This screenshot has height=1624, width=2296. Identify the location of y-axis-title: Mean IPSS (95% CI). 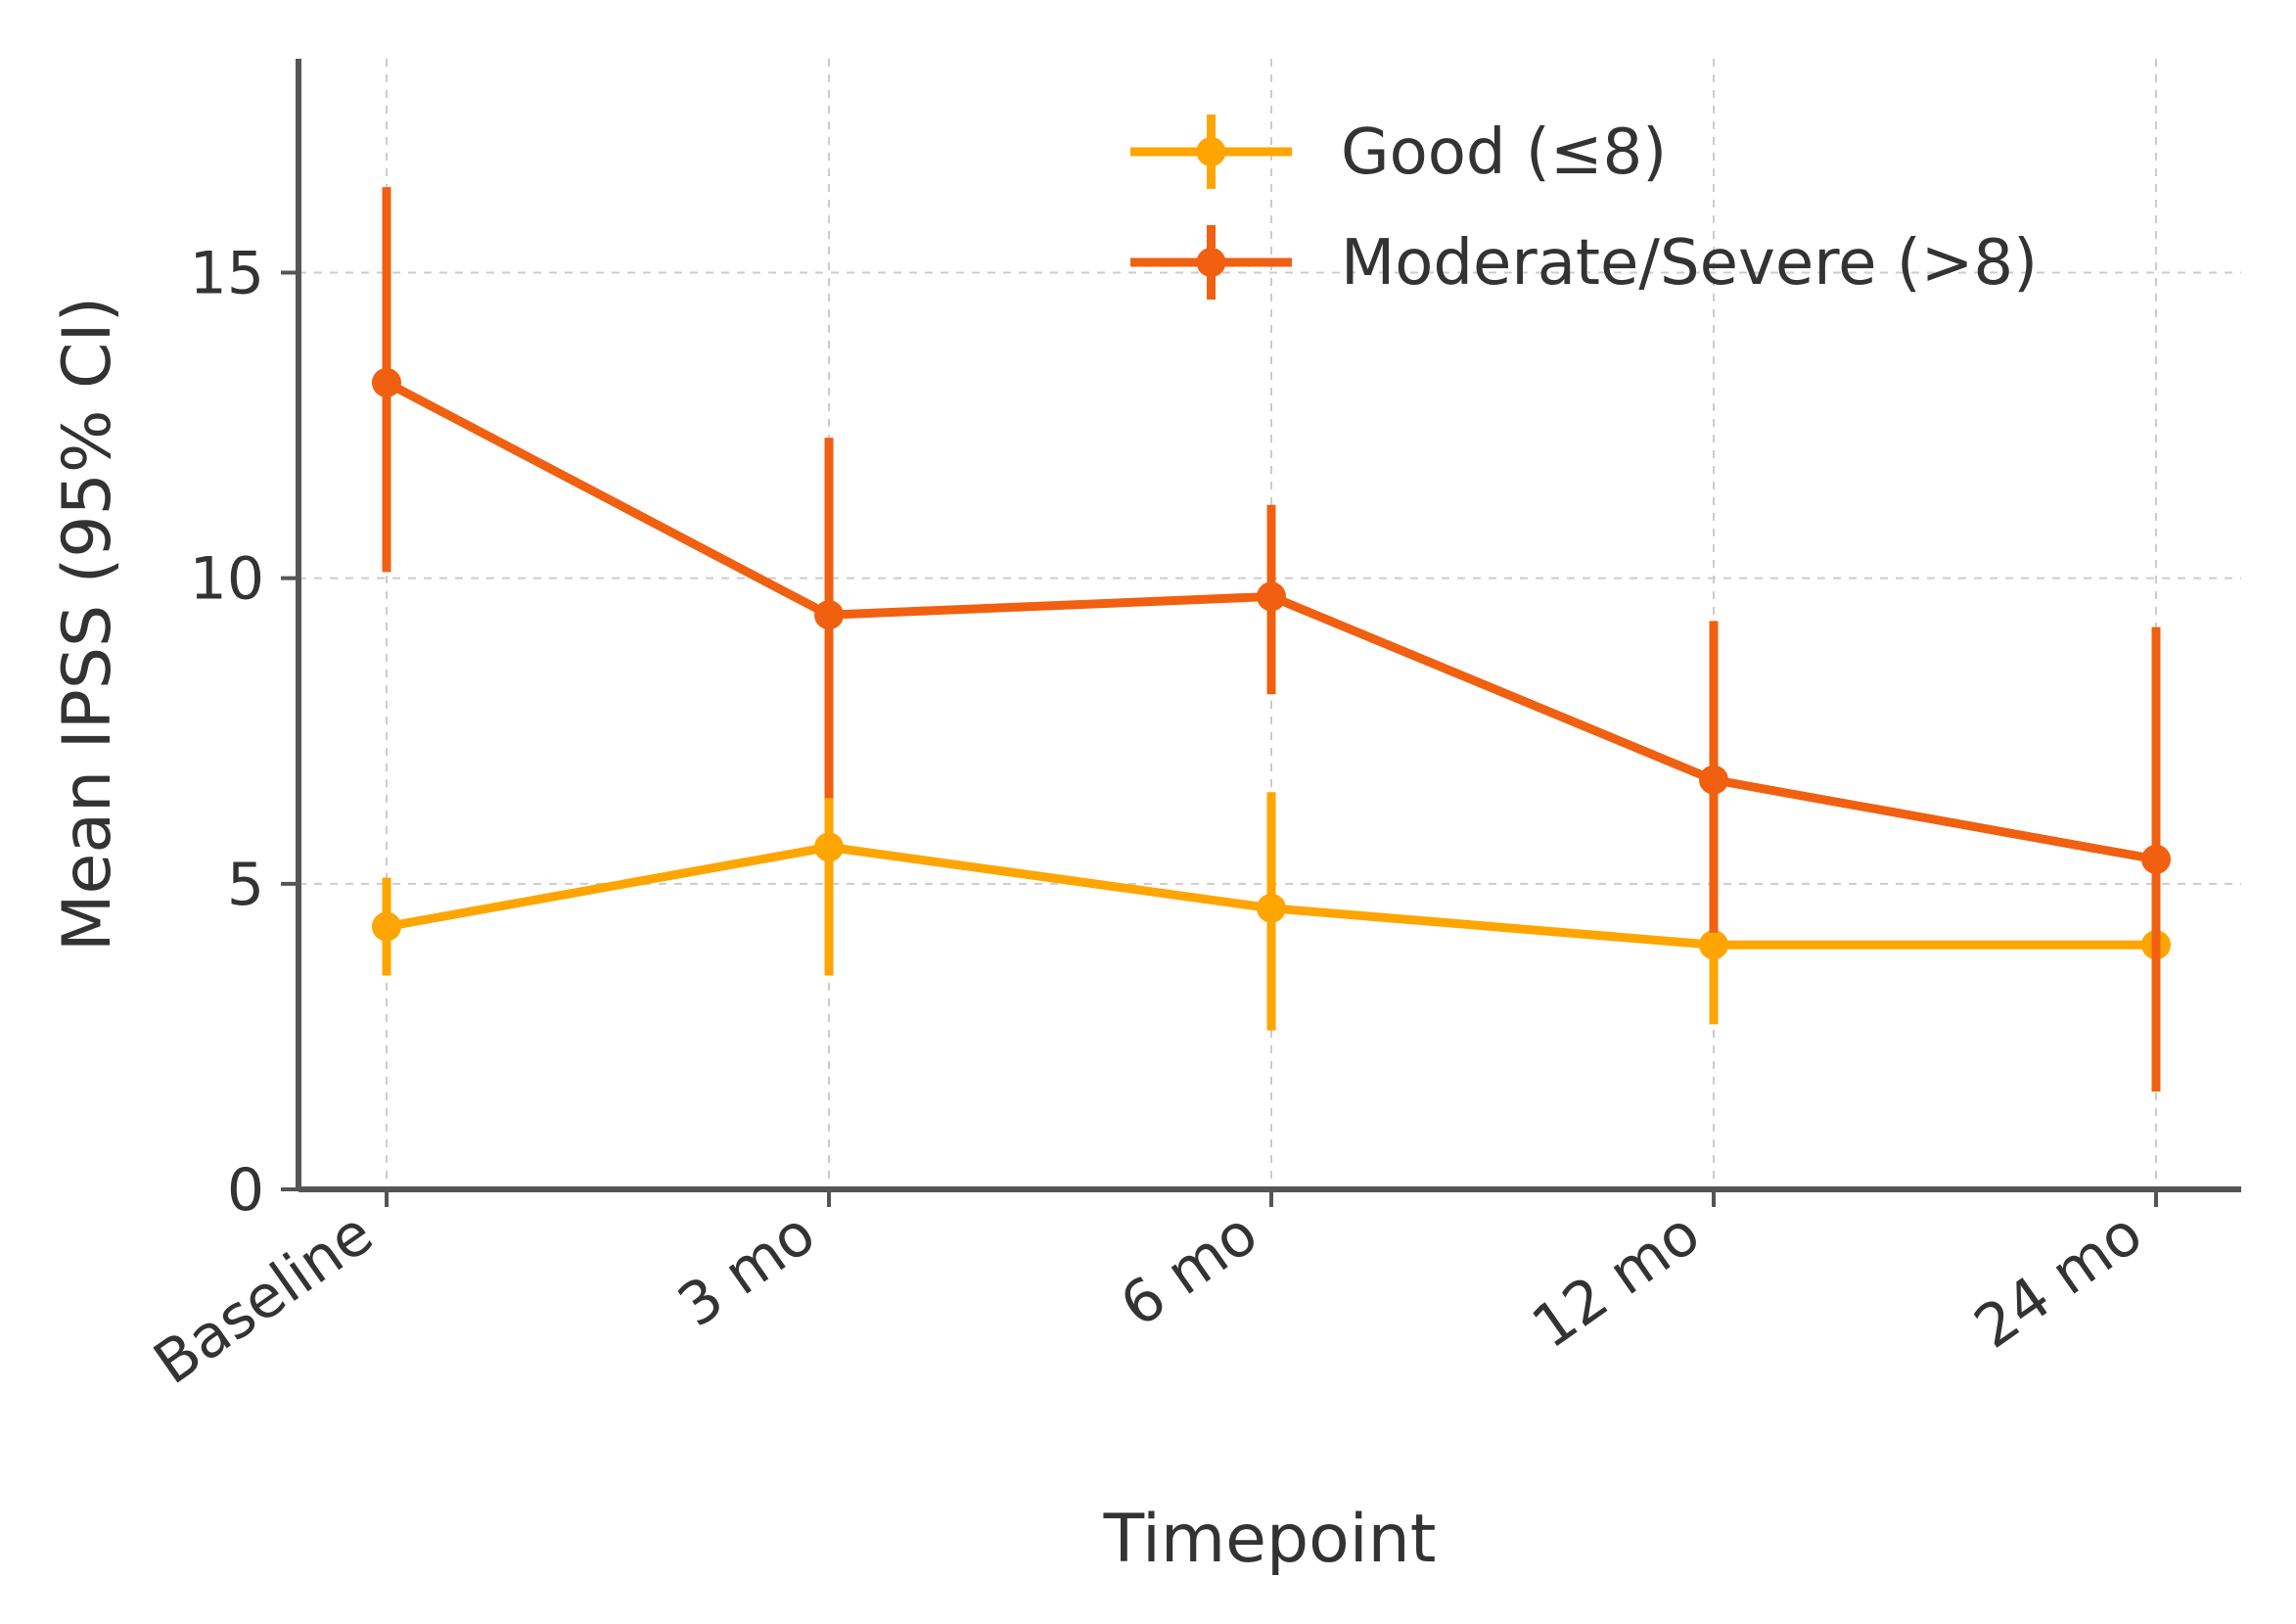
(87, 624).